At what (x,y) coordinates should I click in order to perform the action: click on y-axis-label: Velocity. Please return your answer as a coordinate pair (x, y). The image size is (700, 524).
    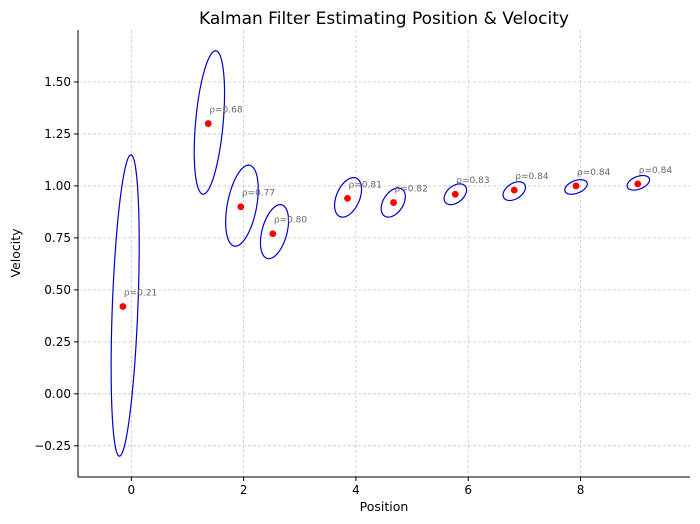
    Looking at the image, I should click on (15, 253).